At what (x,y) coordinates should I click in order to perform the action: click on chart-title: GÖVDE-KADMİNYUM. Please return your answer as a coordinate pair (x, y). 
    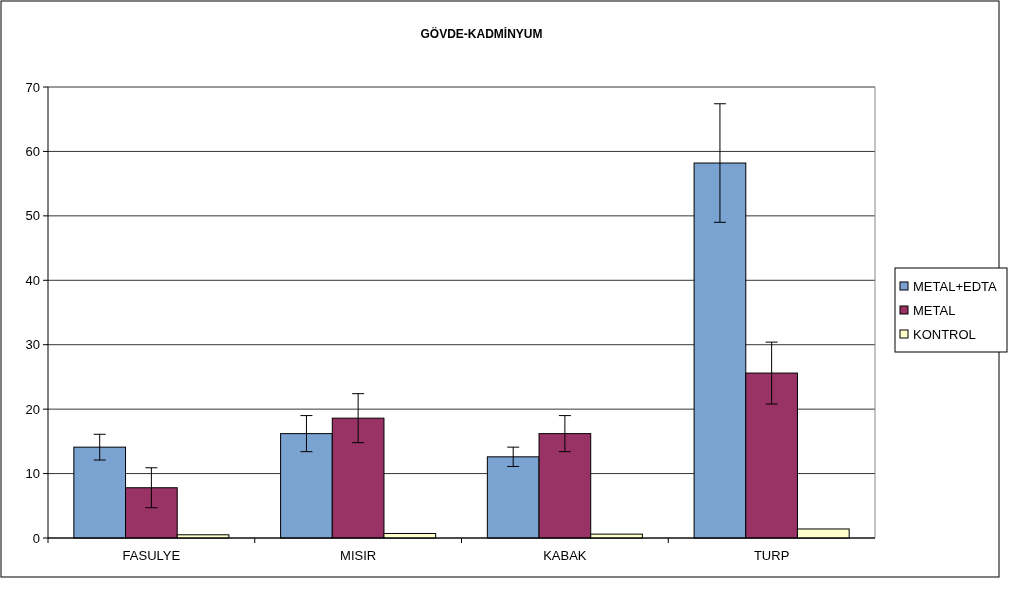
    Looking at the image, I should click on (481, 33).